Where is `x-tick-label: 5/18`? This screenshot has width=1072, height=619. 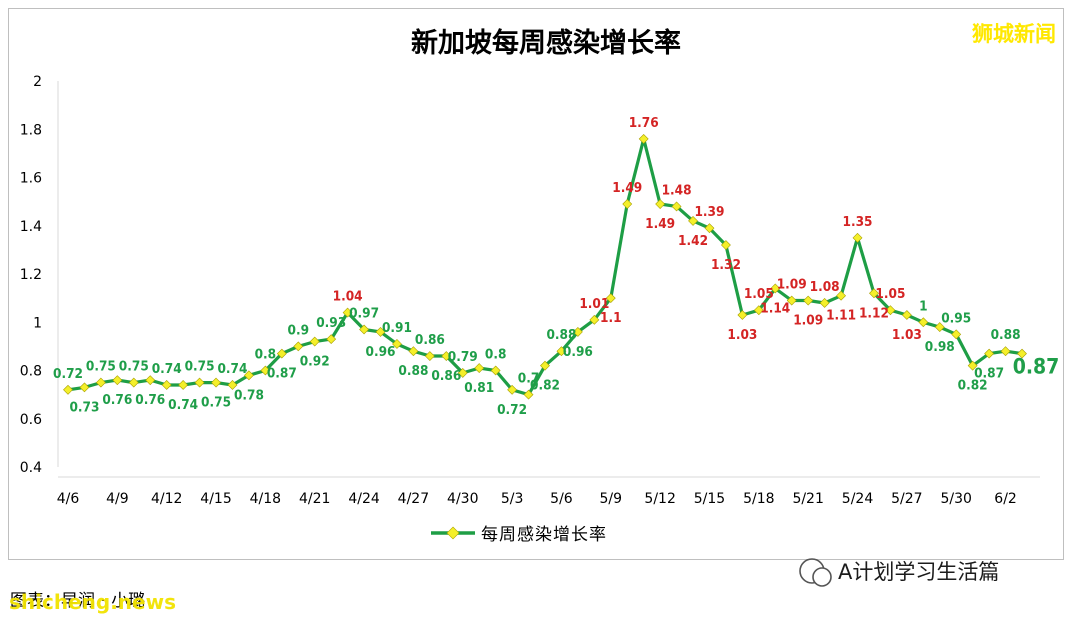
x-tick-label: 5/18 is located at coordinates (758, 499).